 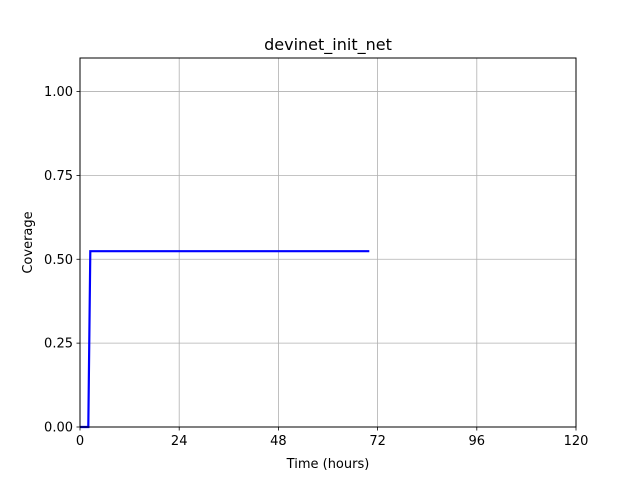 I want to click on y-tick-label: 0.75, so click(x=58, y=176).